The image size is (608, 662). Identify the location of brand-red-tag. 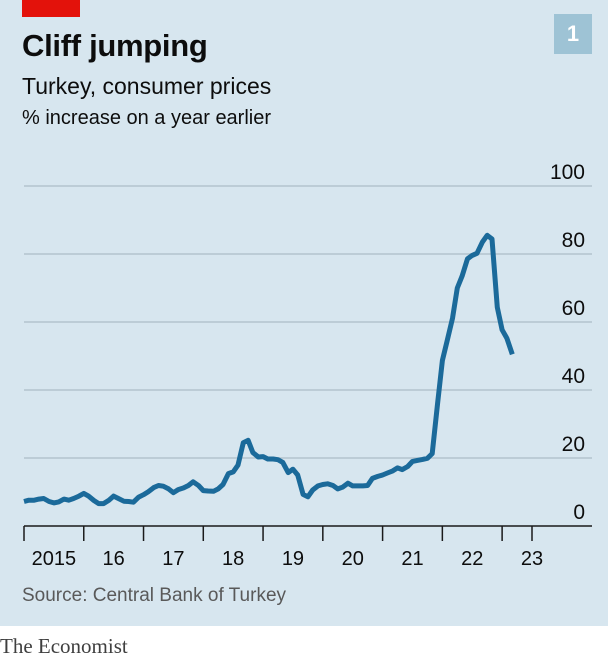
(51, 8).